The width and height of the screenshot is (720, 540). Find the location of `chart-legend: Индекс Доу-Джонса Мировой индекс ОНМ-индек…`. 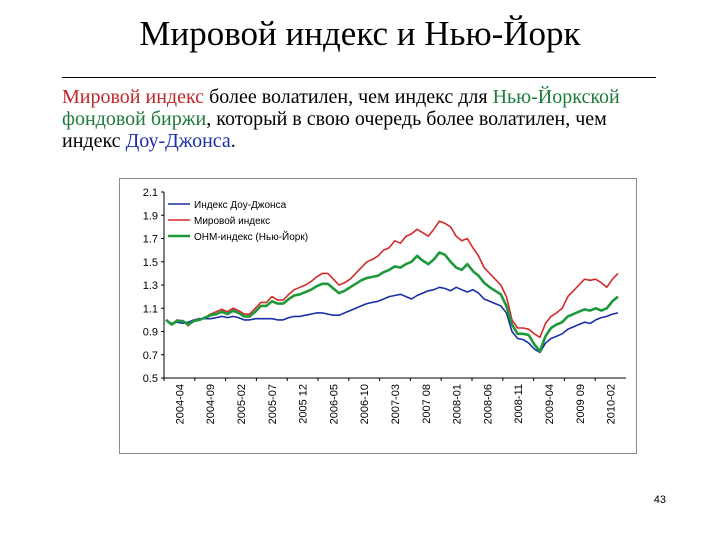

chart-legend: Индекс Доу-Джонса Мировой индекс ОНМ-индек… is located at coordinates (238, 221).